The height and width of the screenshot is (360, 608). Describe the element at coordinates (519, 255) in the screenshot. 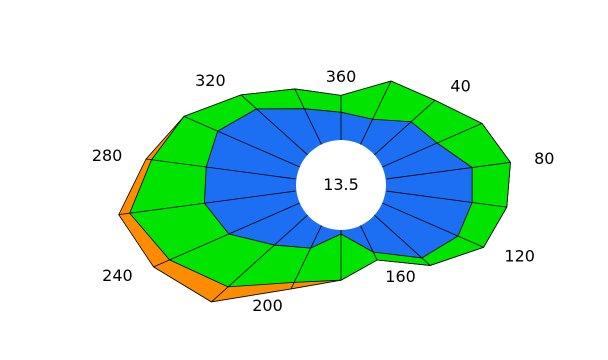

I see `angle-label-120: 120` at that location.